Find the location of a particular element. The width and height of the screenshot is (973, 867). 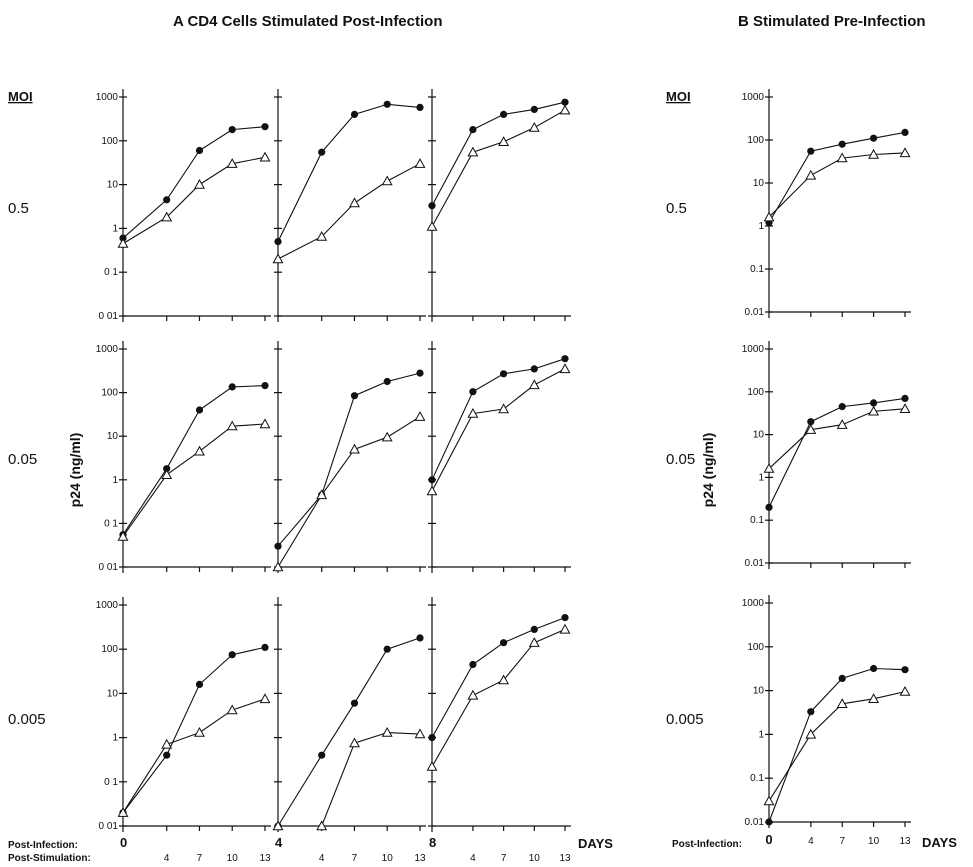

series-line-filled-circle-a-r1-c1 is located at coordinates (349, 459).